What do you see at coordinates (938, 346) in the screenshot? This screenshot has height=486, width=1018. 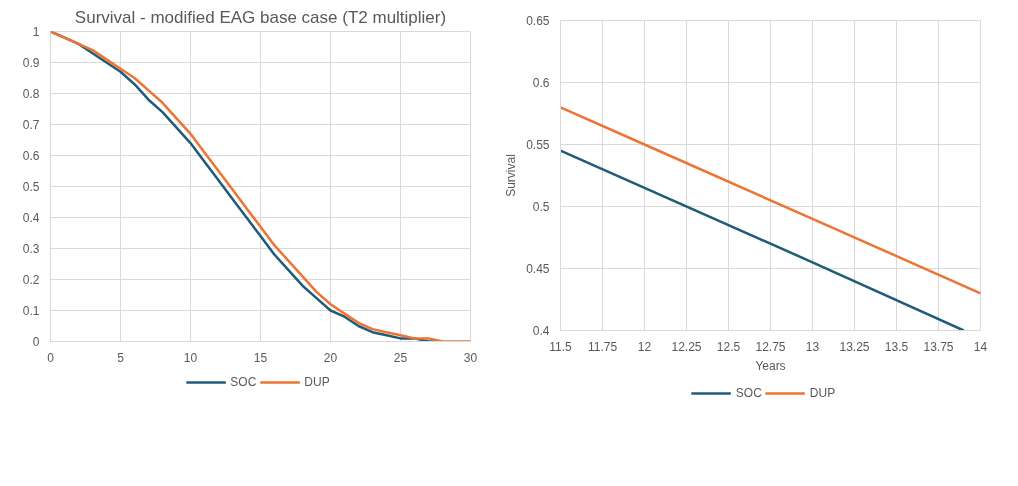 I see `x-tick-label: 13.75` at bounding box center [938, 346].